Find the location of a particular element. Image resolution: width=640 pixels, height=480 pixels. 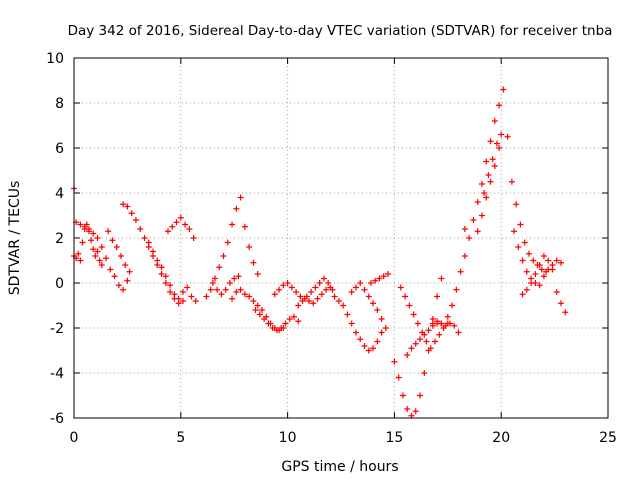

y-tick-label: 2 is located at coordinates (59, 239).